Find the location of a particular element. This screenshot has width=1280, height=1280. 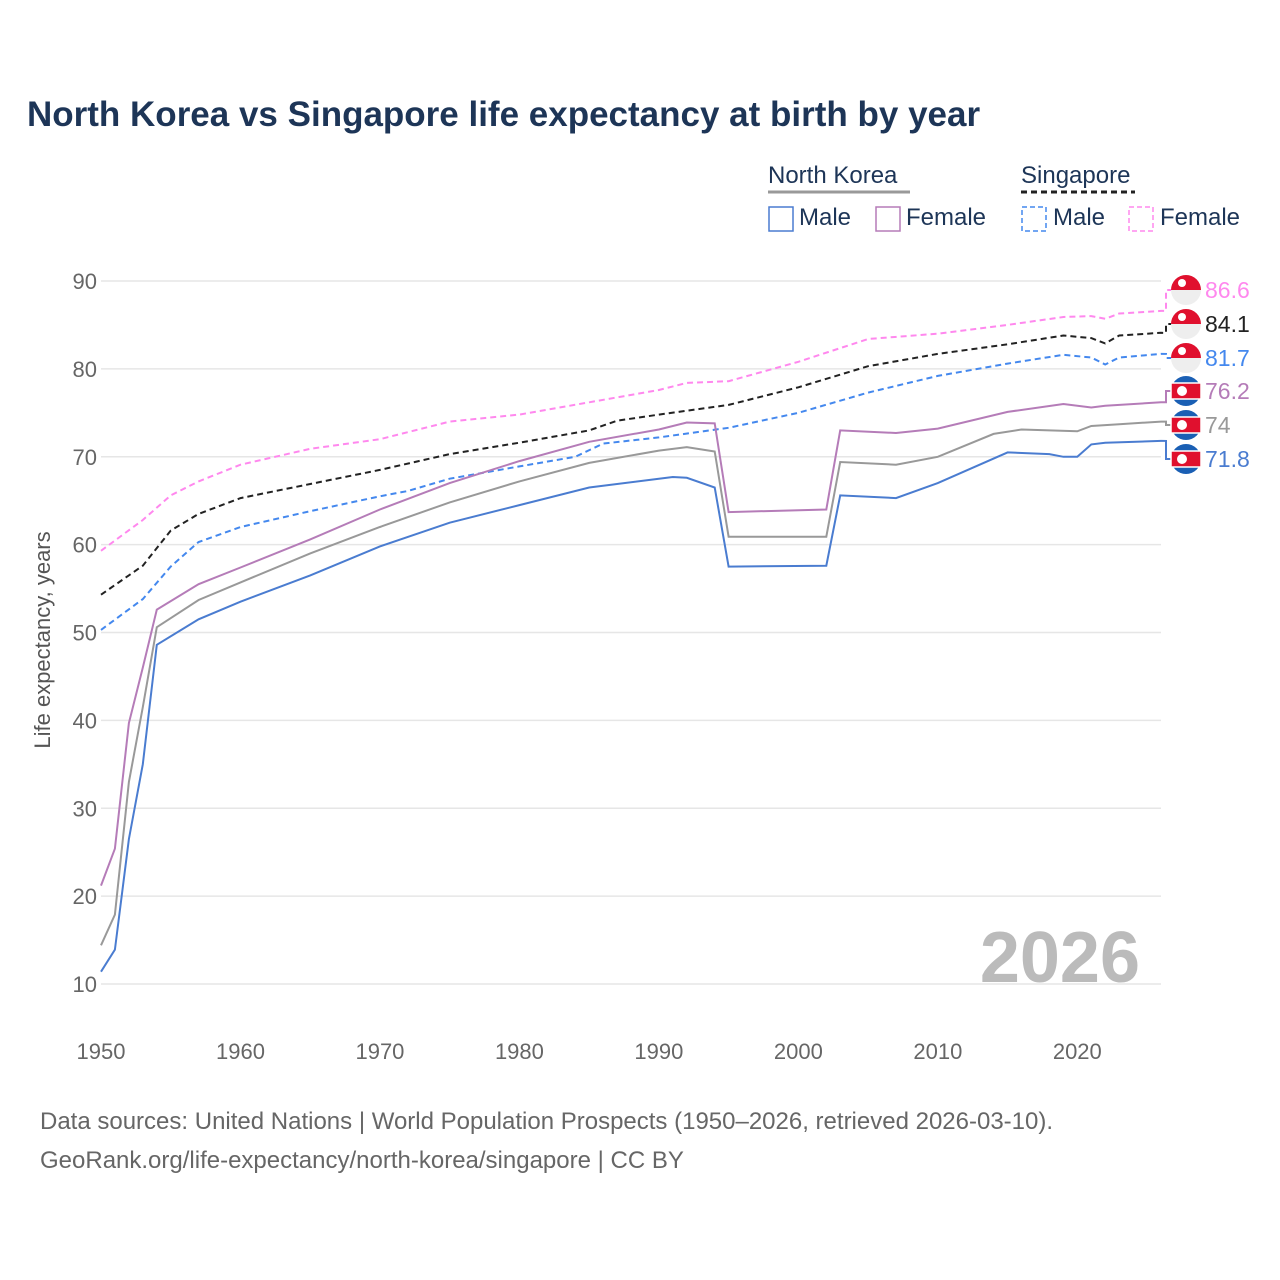

y-axis-label: Life expectancy, years is located at coordinates (42, 639).